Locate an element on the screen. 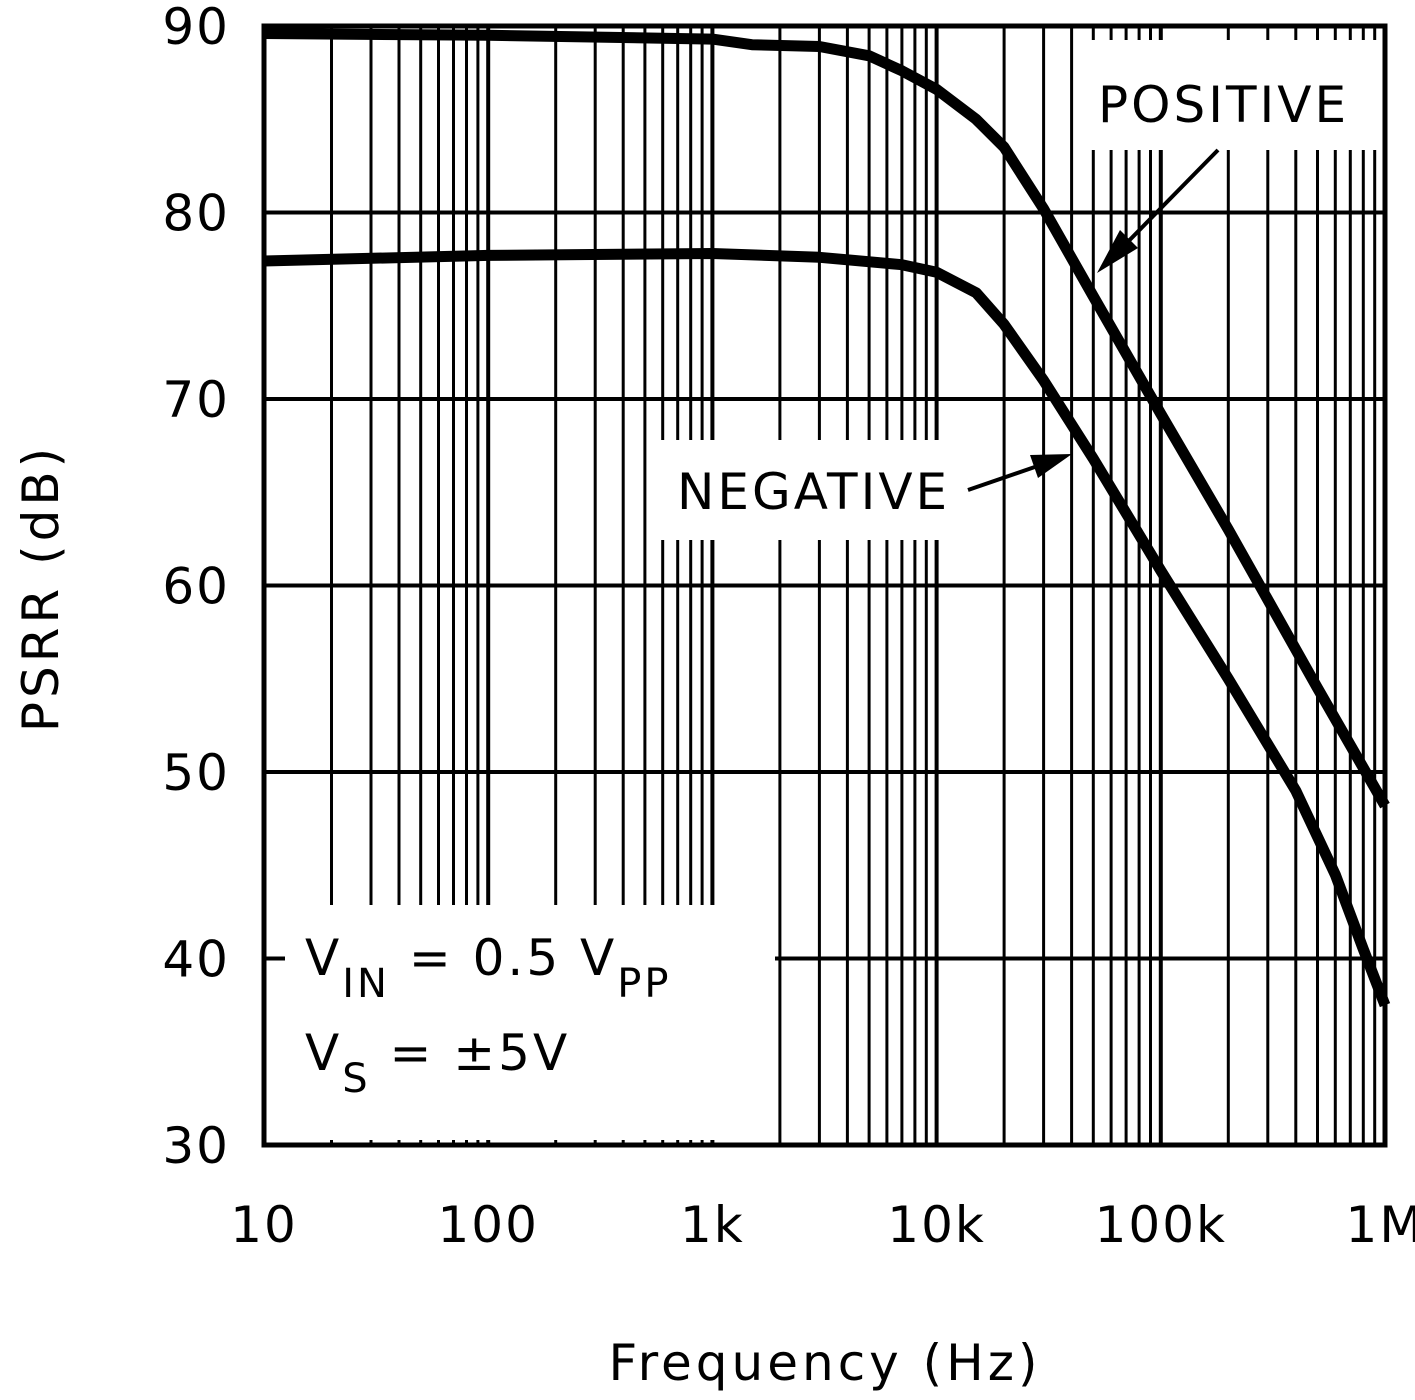 This screenshot has height=1400, width=1415. vs-symbol: V is located at coordinates (323, 1053).